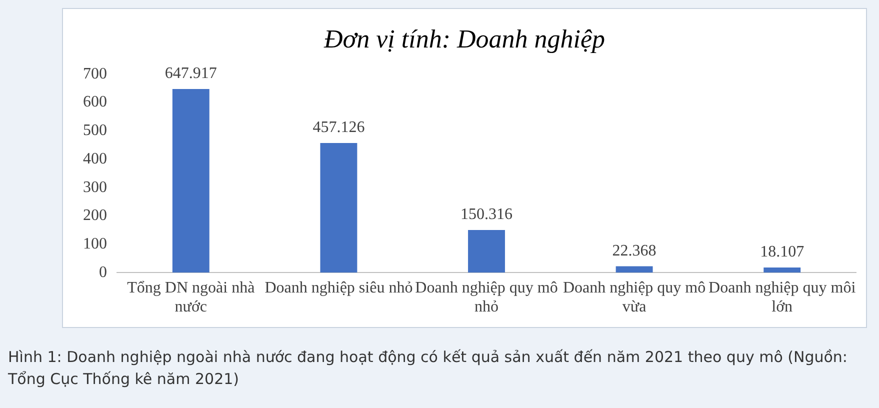 This screenshot has height=408, width=879. Describe the element at coordinates (95, 73) in the screenshot. I see `y-tick-label: 700` at that location.